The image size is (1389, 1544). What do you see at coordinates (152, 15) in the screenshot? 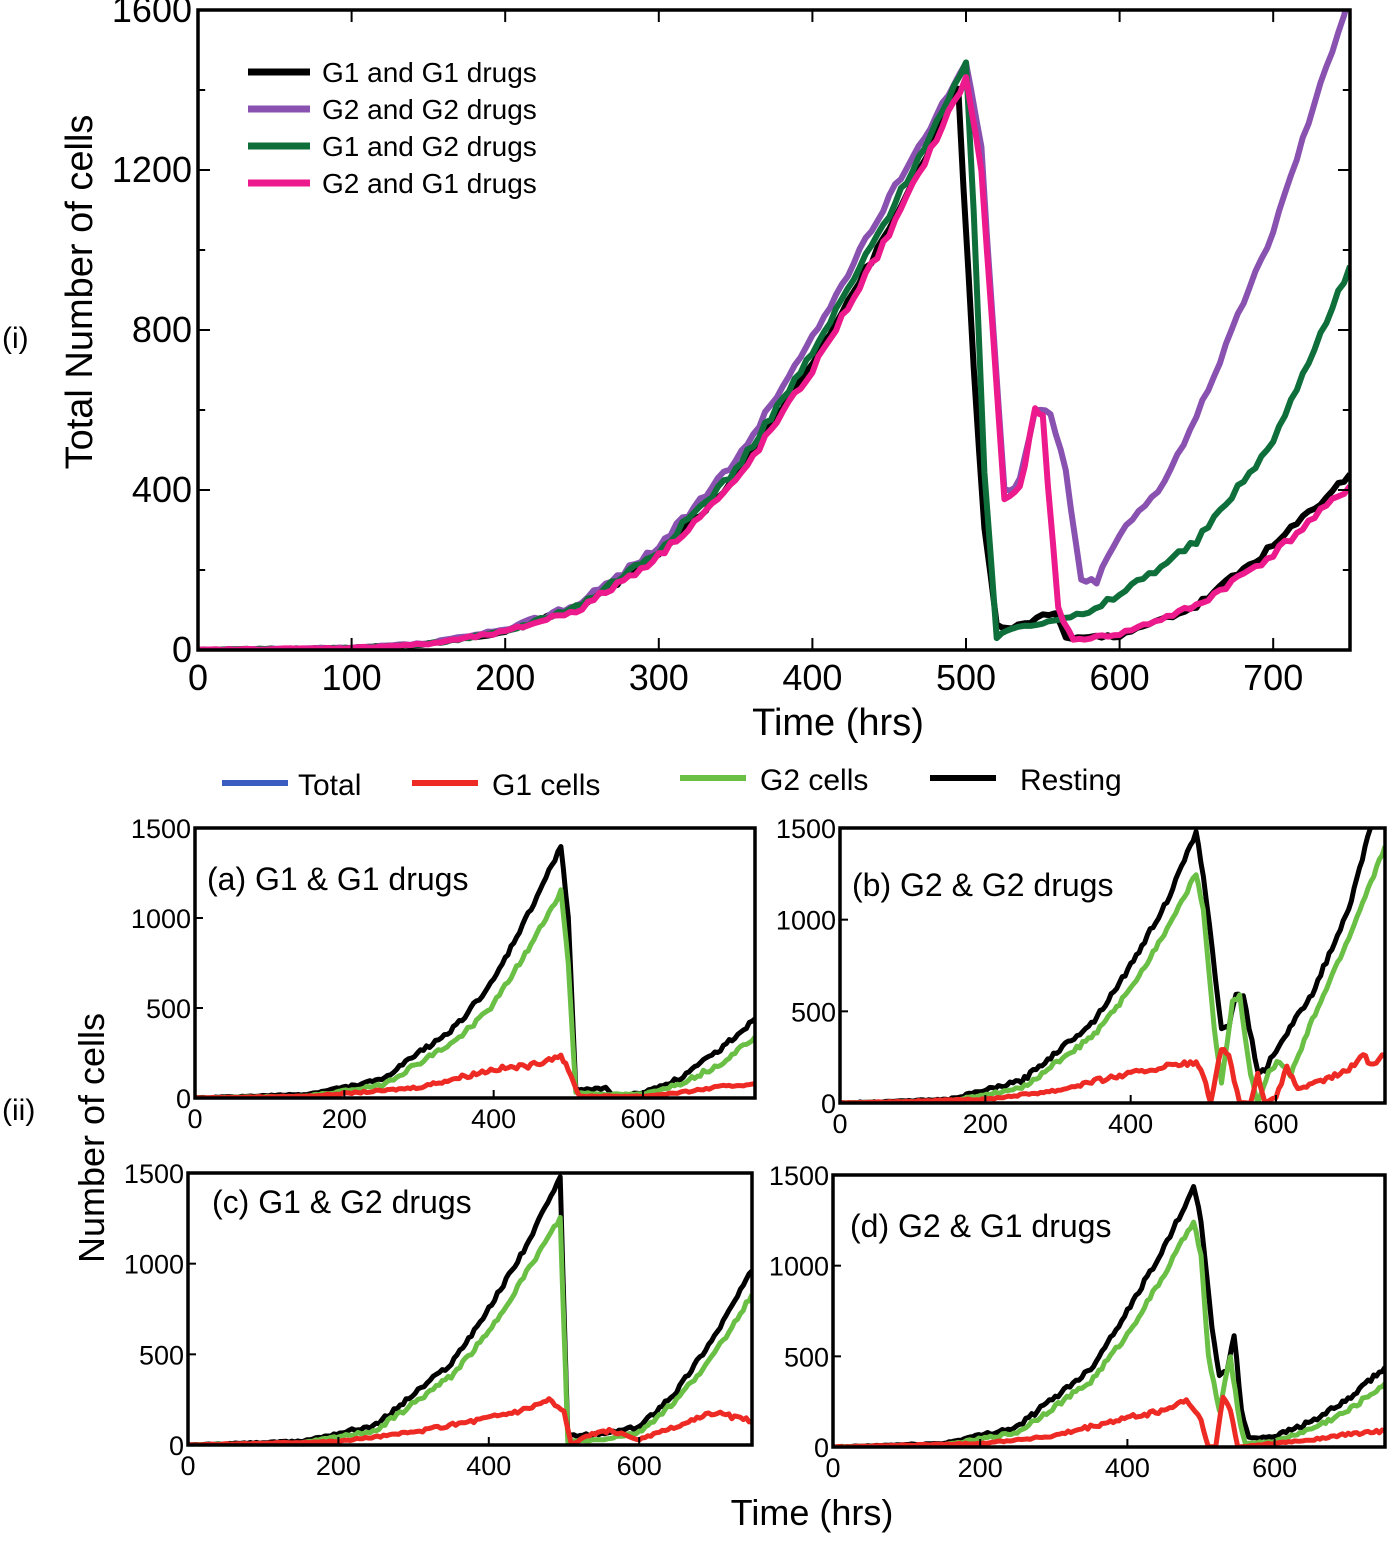
I see `y-tick-label: 1600` at bounding box center [152, 15].